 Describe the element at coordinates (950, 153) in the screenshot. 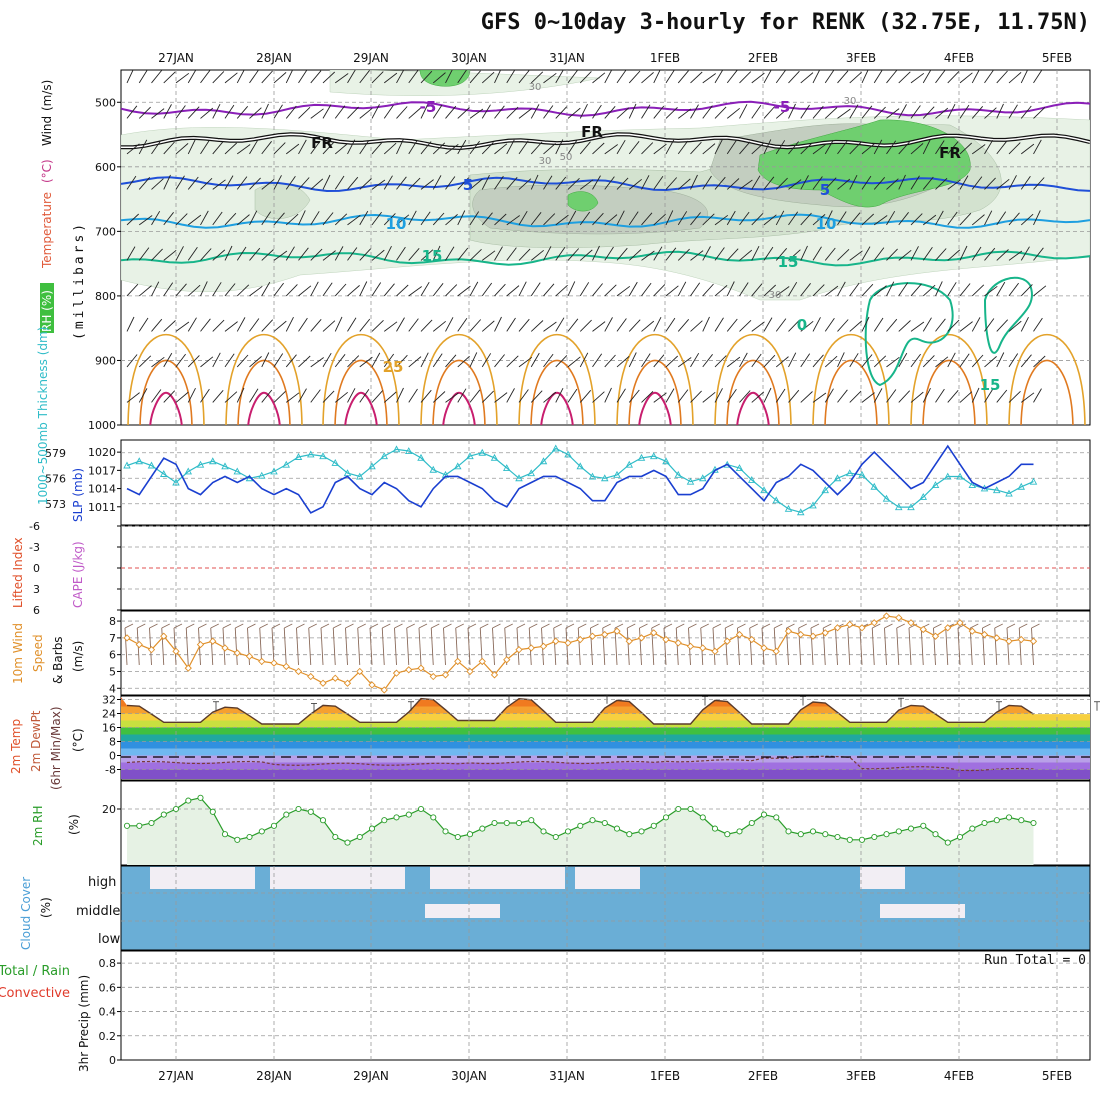

I see `contour-label: FR` at that location.